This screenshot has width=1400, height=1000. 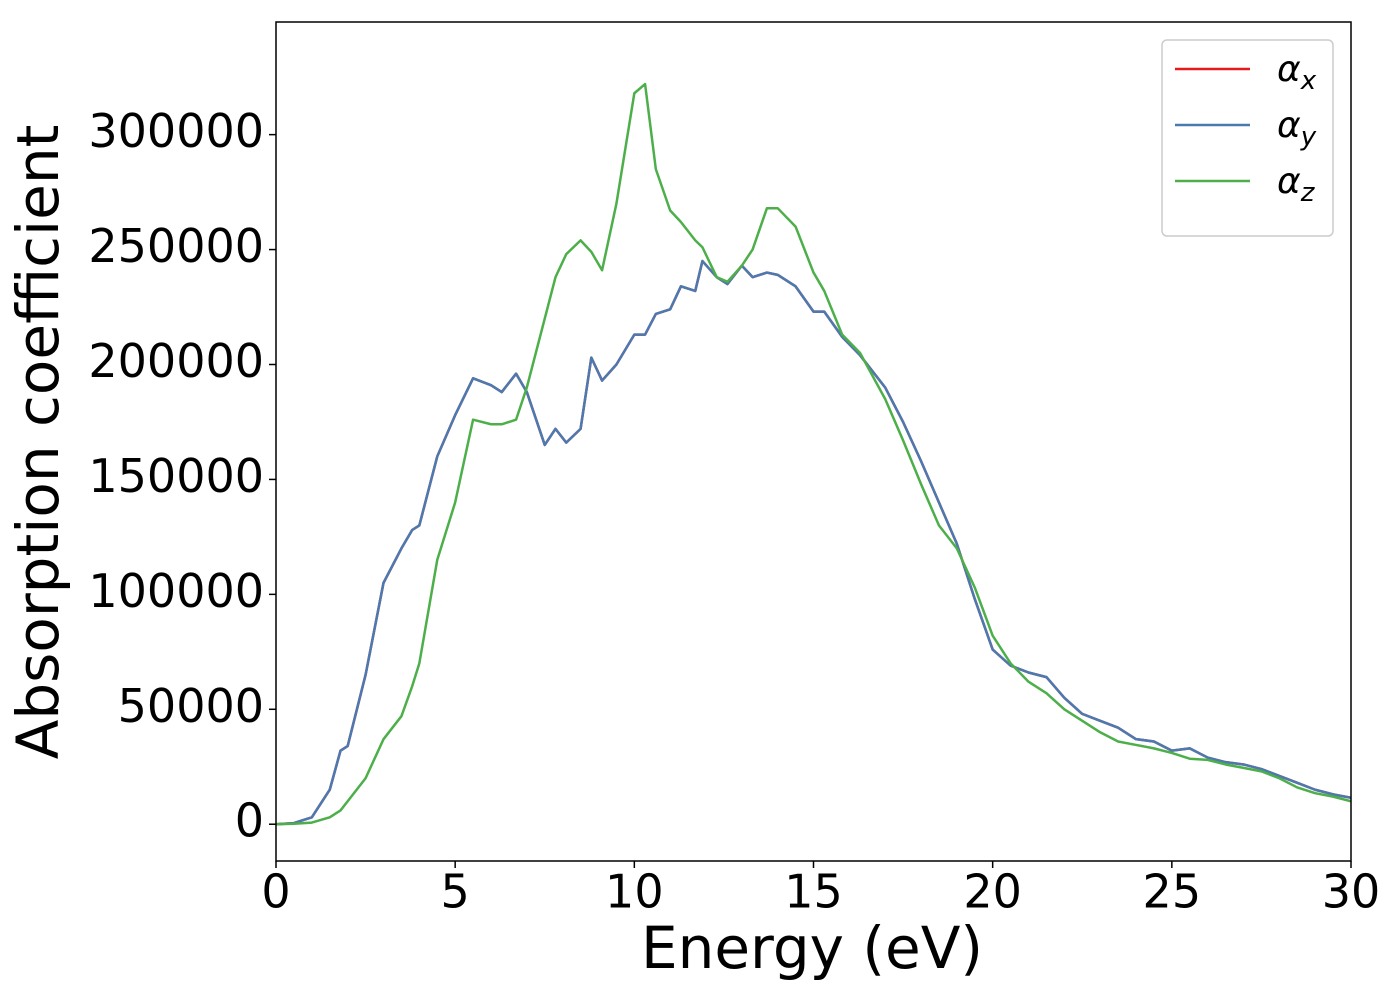 What do you see at coordinates (176, 131) in the screenshot?
I see `y-tick-label: 300000` at bounding box center [176, 131].